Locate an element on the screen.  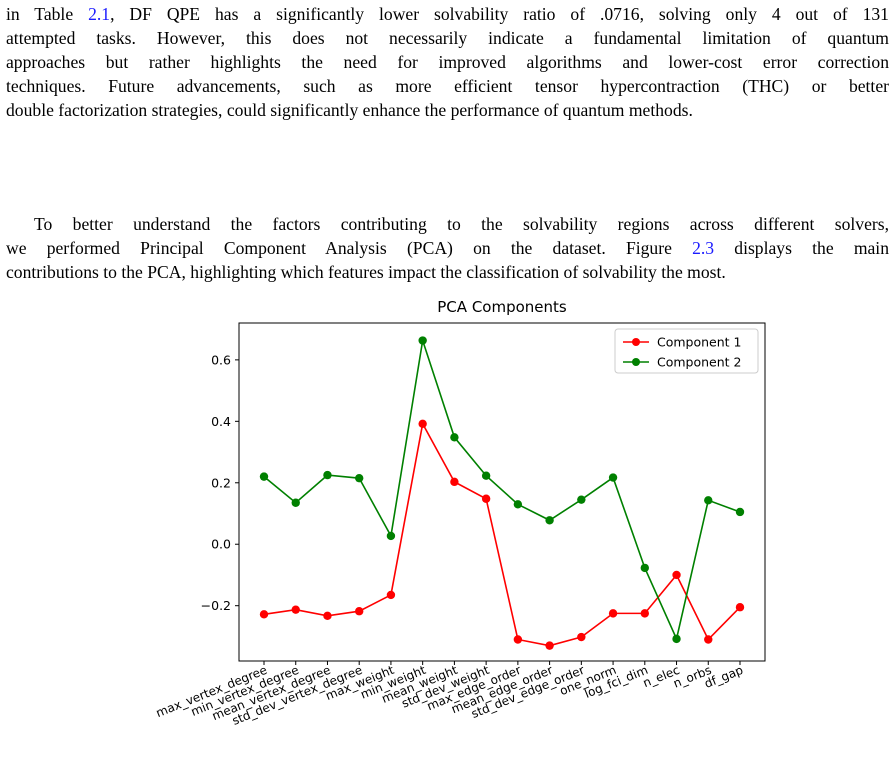
legend-box is located at coordinates (686, 351).